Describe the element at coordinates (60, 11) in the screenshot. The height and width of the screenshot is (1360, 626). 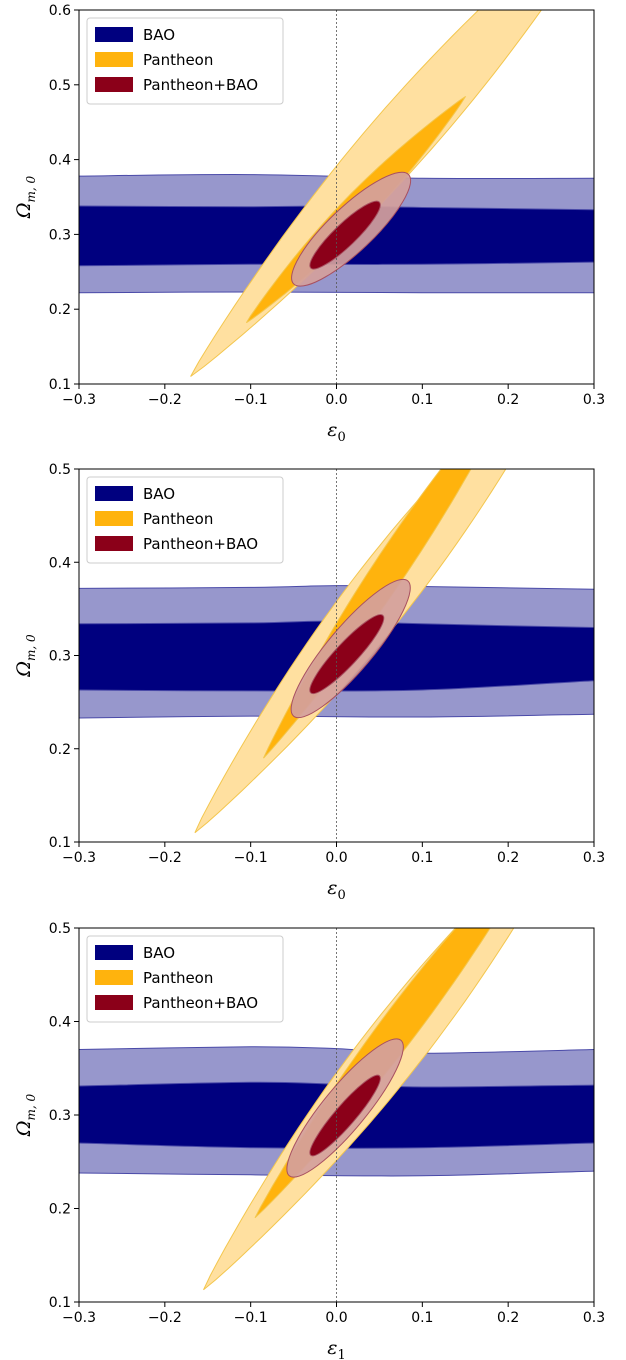
I see `y-tick-label: 0.6` at that location.